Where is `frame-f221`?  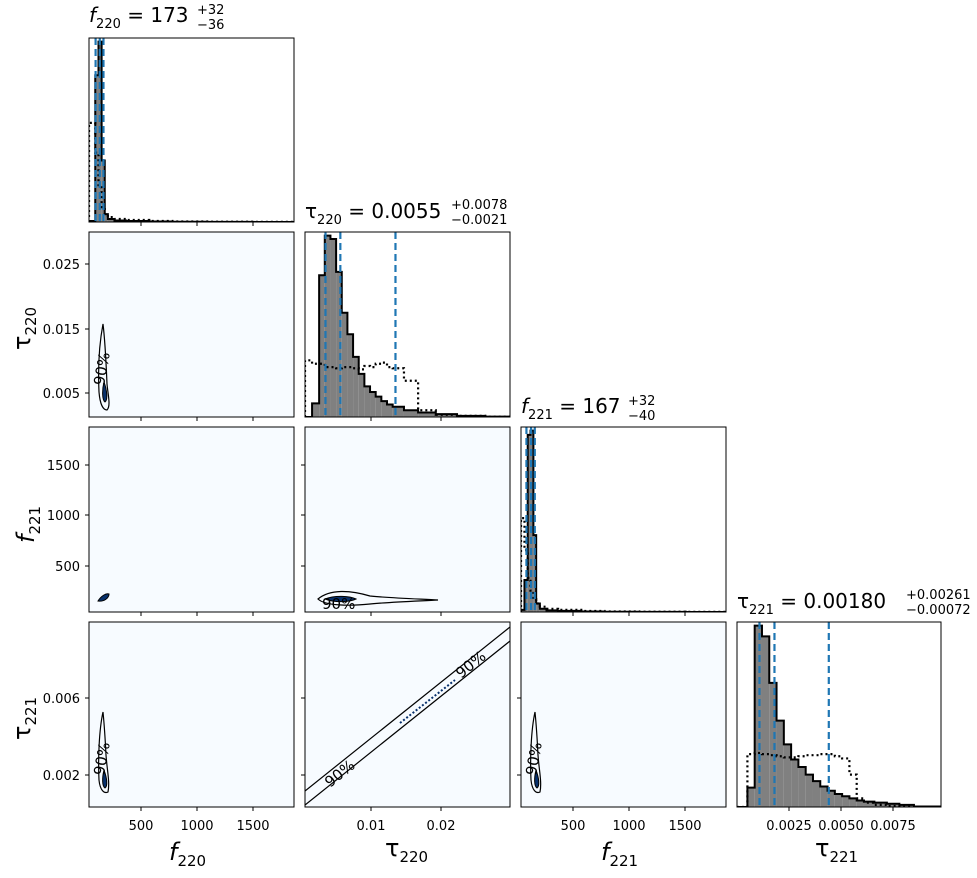
frame-f221 is located at coordinates (623, 519).